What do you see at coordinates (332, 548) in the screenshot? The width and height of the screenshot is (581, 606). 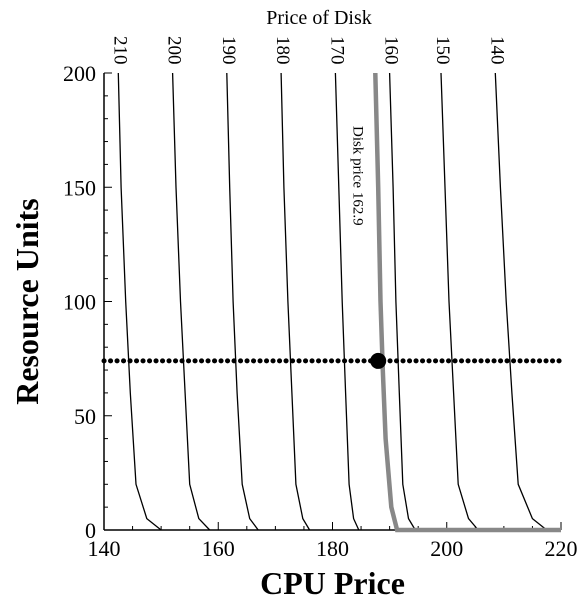 I see `x-tick-label: 180` at bounding box center [332, 548].